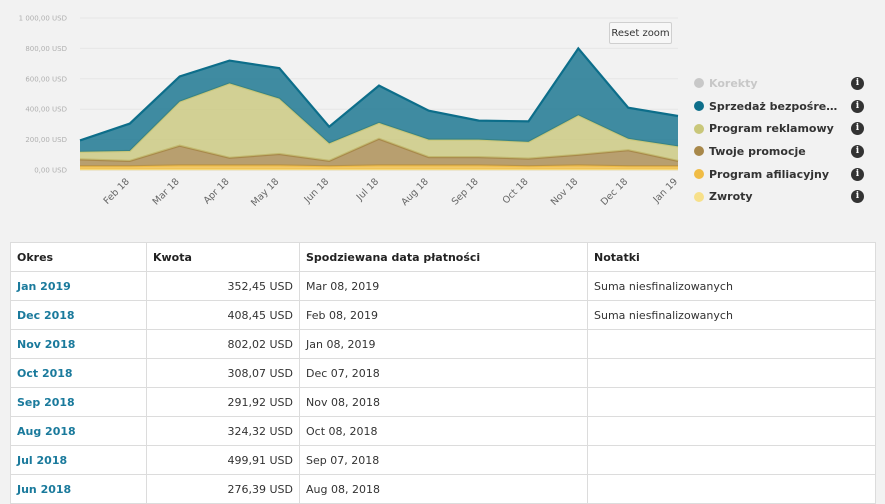 This screenshot has width=885, height=504. Describe the element at coordinates (779, 83) in the screenshot. I see `legend-item: Korekty i` at that location.